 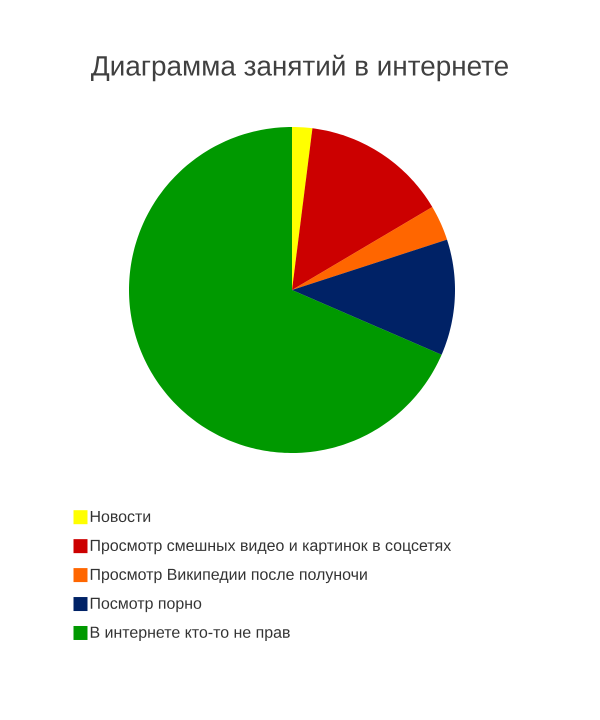 I want to click on legend-label: Просмотр смешных видео и картинок в соцсетях, so click(x=271, y=547).